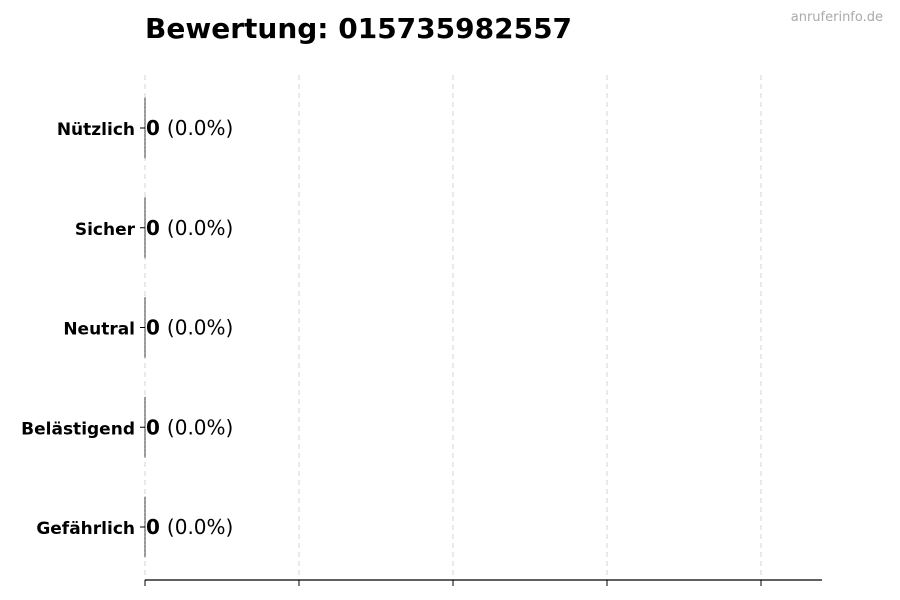  What do you see at coordinates (78, 429) in the screenshot?
I see `y-tick-label: Belästigend` at bounding box center [78, 429].